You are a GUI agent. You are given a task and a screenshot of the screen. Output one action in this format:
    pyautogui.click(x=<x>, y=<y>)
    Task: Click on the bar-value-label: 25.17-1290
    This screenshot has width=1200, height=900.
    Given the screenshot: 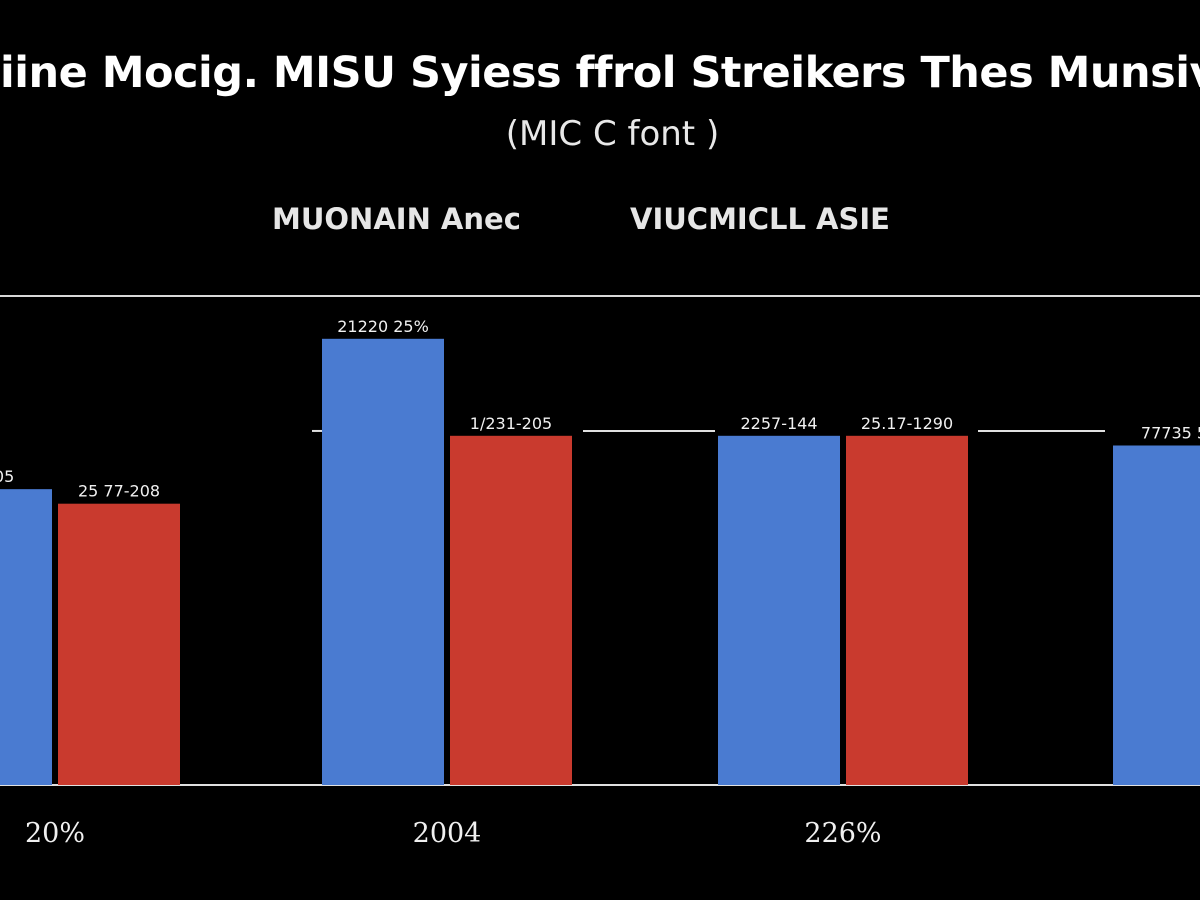 What is the action you would take?
    pyautogui.click(x=907, y=423)
    